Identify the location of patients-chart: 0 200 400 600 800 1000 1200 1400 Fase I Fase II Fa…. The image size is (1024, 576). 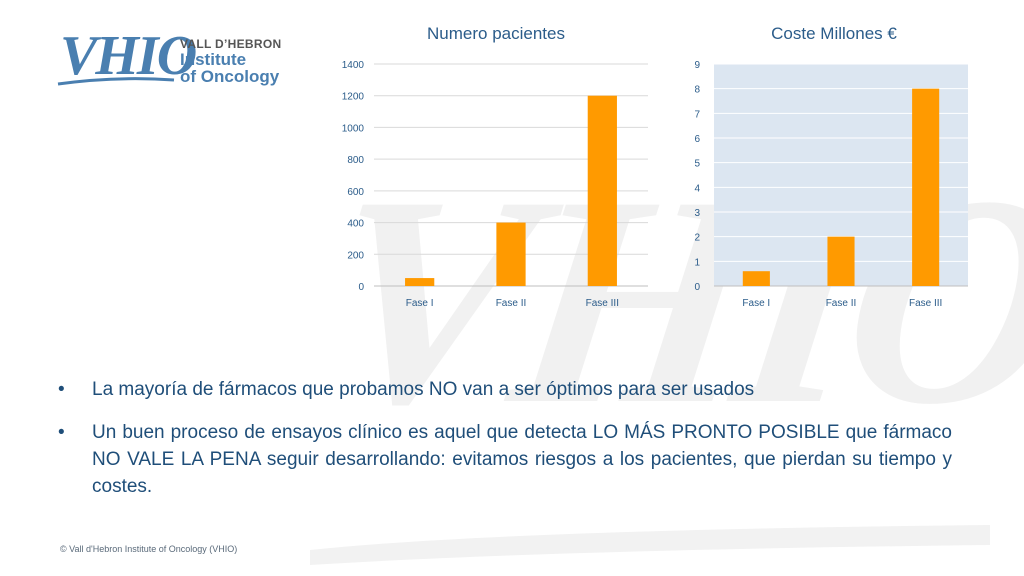
(495, 184).